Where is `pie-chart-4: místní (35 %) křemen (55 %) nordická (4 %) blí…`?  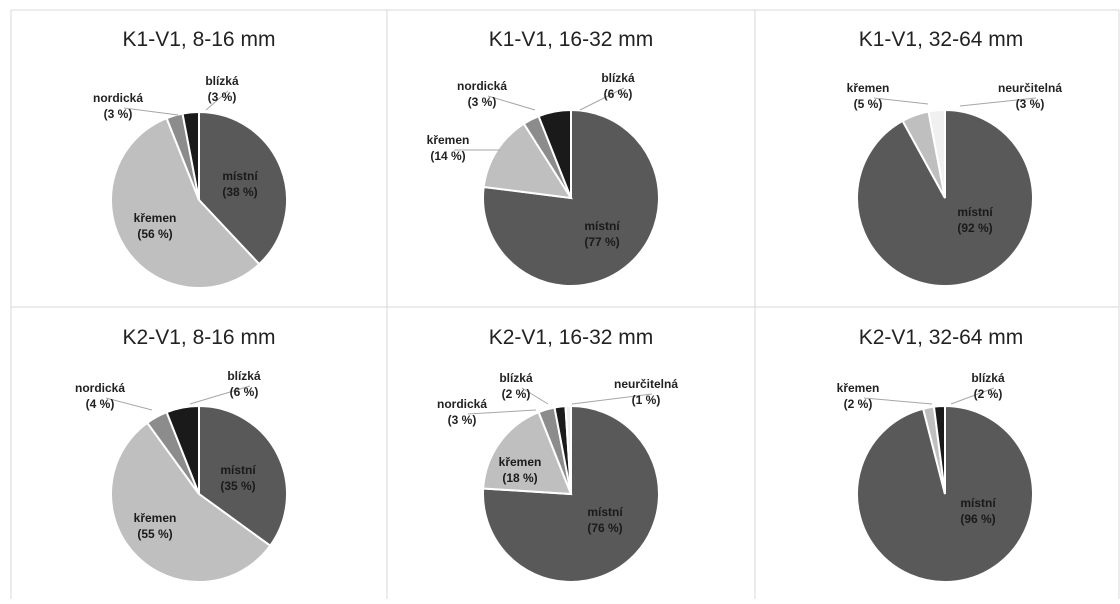
pie-chart-4: místní (35 %) křemen (55 %) nordická (4 %) blí… is located at coordinates (181, 454).